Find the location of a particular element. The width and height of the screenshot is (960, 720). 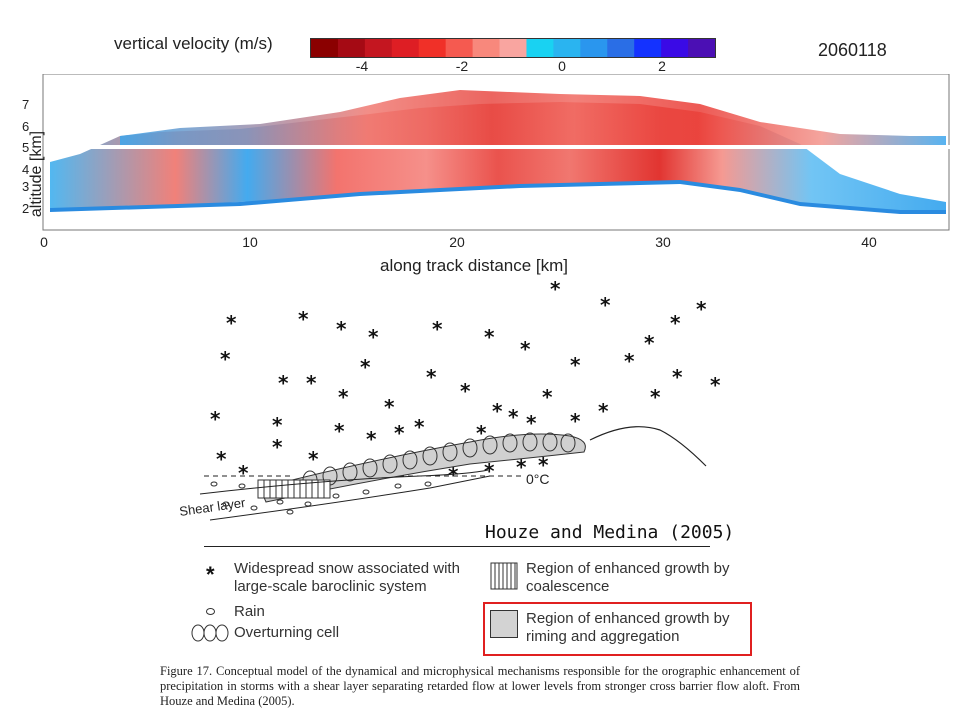

legend-overturning-text: Overturning cell is located at coordinates (287, 632).